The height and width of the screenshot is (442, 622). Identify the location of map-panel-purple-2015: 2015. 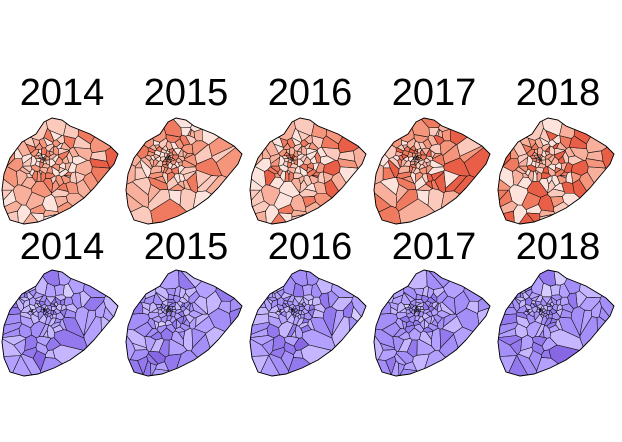
(186, 308).